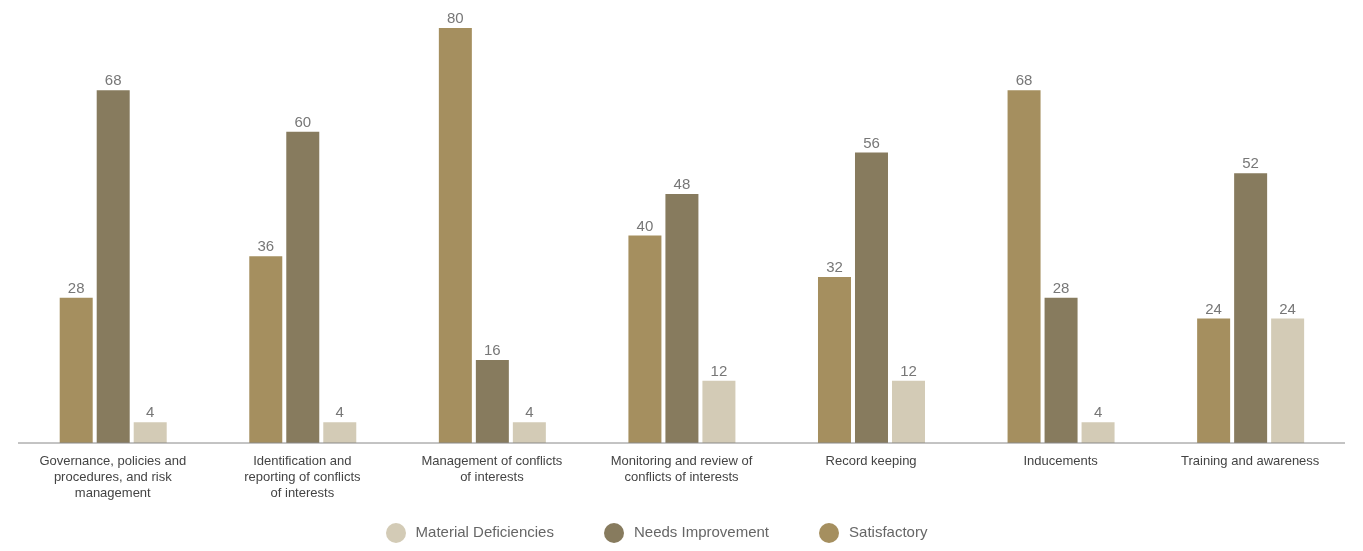  What do you see at coordinates (492, 468) in the screenshot?
I see `x-tick-label: Management of conflicts of interests` at bounding box center [492, 468].